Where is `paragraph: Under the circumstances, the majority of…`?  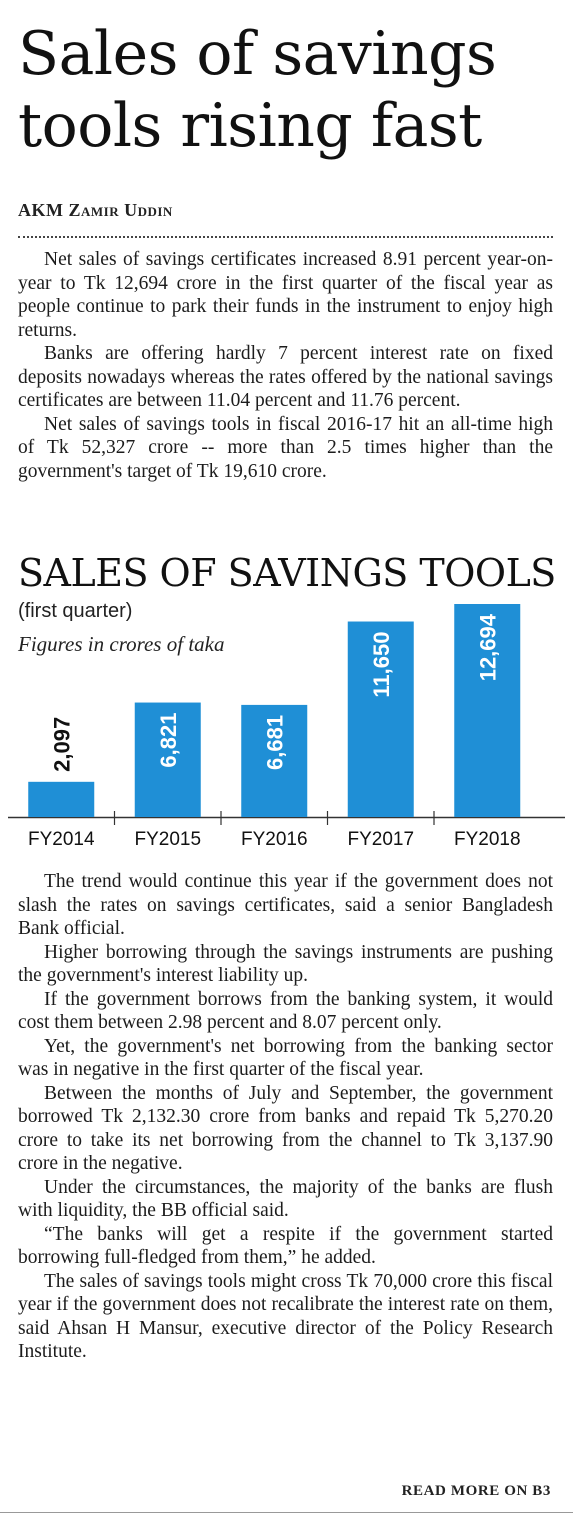 paragraph: Under the circumstances, the majority of… is located at coordinates (285, 1199).